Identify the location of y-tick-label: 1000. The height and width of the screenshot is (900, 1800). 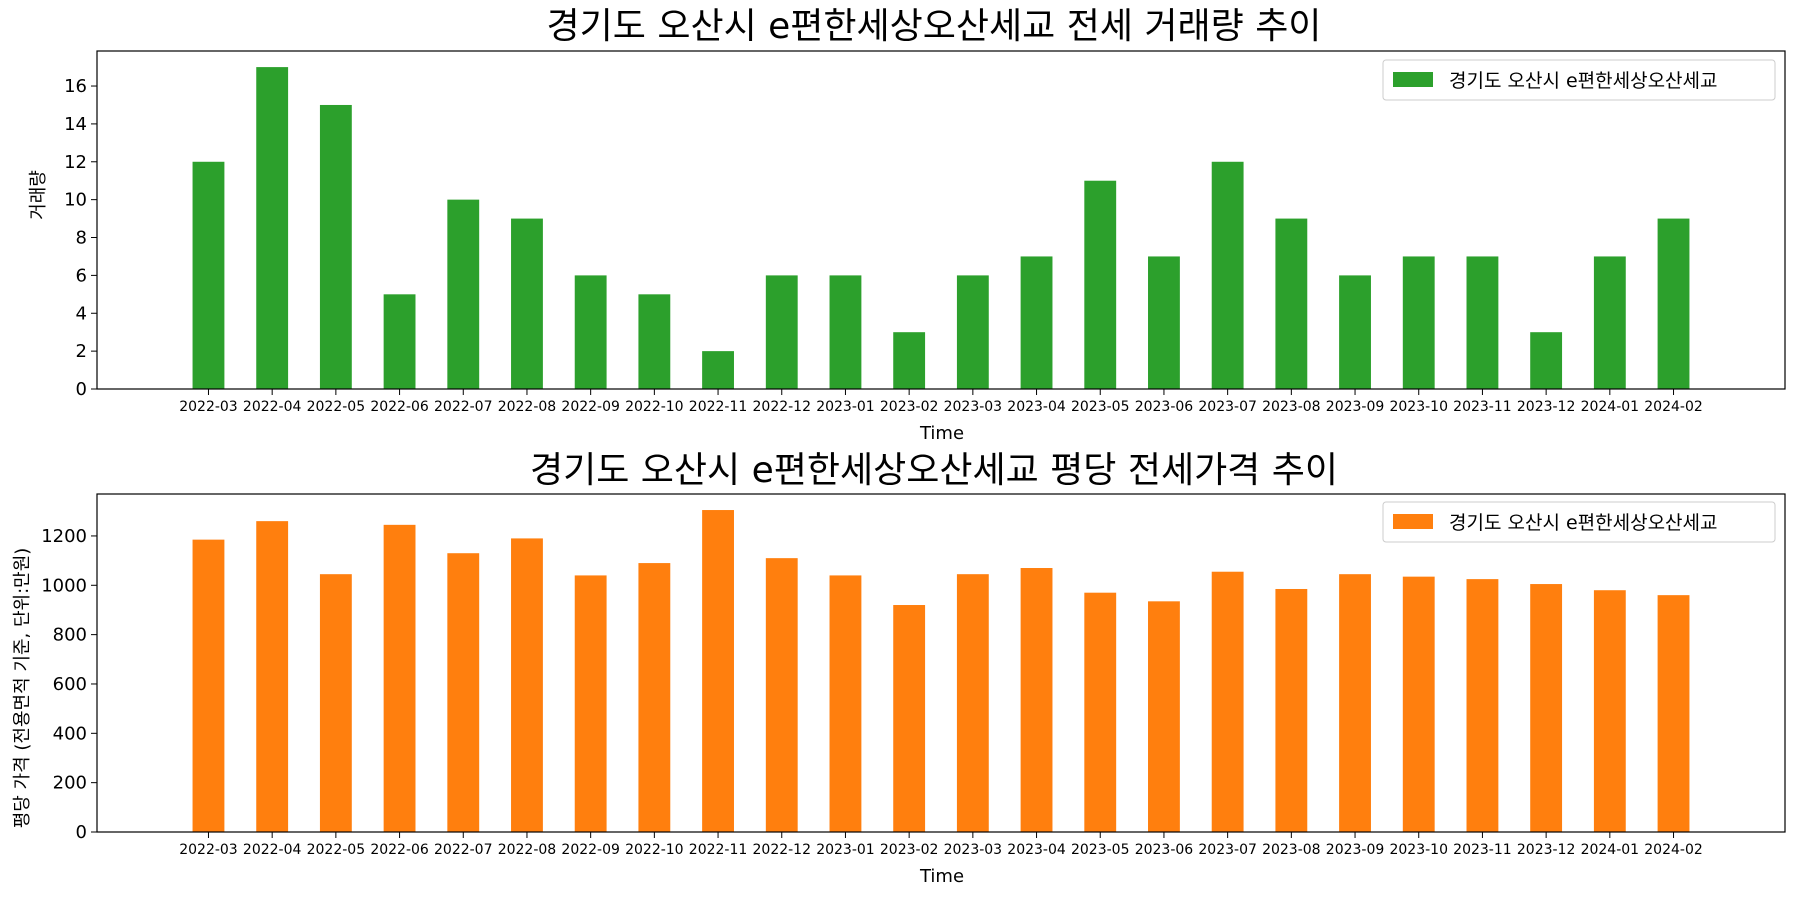
(64, 585).